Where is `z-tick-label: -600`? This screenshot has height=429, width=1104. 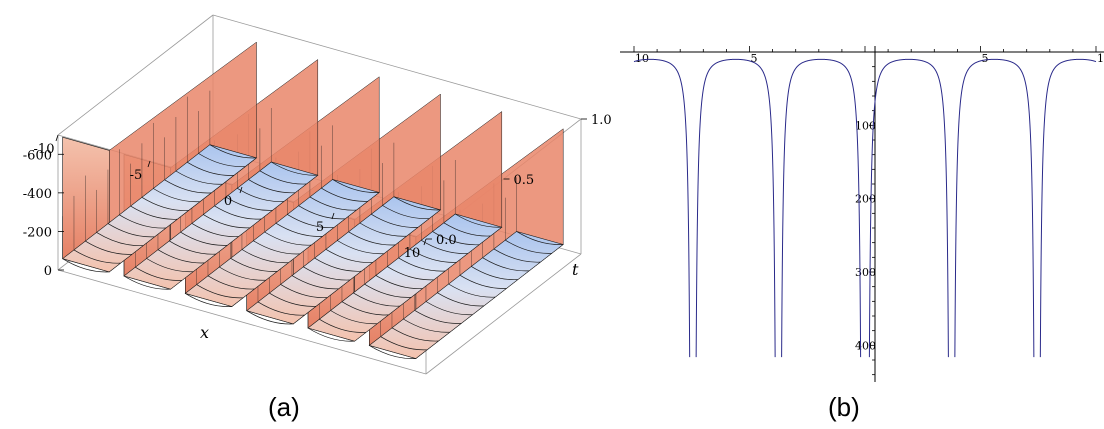 z-tick-label: -600 is located at coordinates (37, 155).